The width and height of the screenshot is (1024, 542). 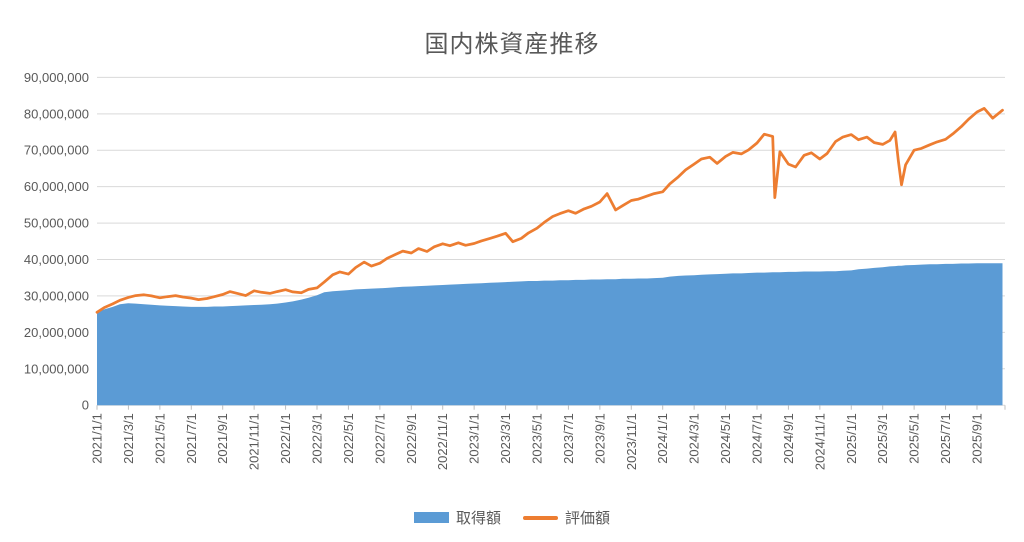 I want to click on x-tick-label: 2021/7/1, so click(x=191, y=438).